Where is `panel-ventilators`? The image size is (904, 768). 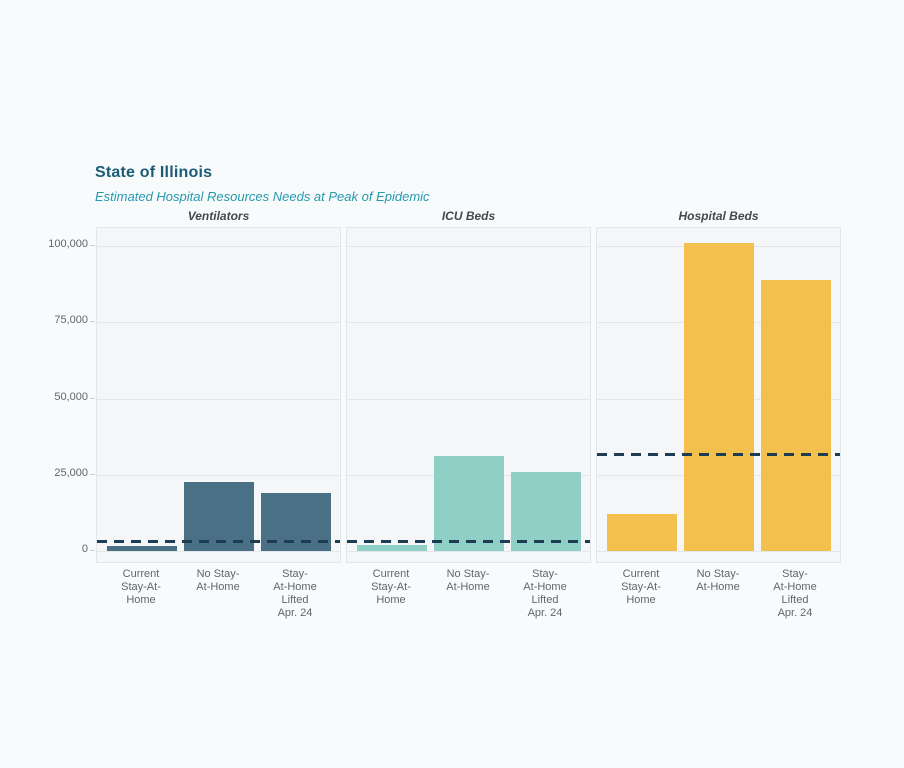
panel-ventilators is located at coordinates (218, 395).